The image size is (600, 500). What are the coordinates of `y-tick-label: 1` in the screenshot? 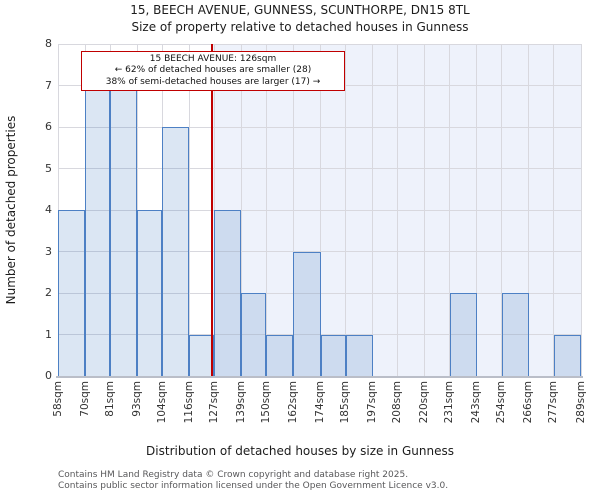 It's located at (48, 334).